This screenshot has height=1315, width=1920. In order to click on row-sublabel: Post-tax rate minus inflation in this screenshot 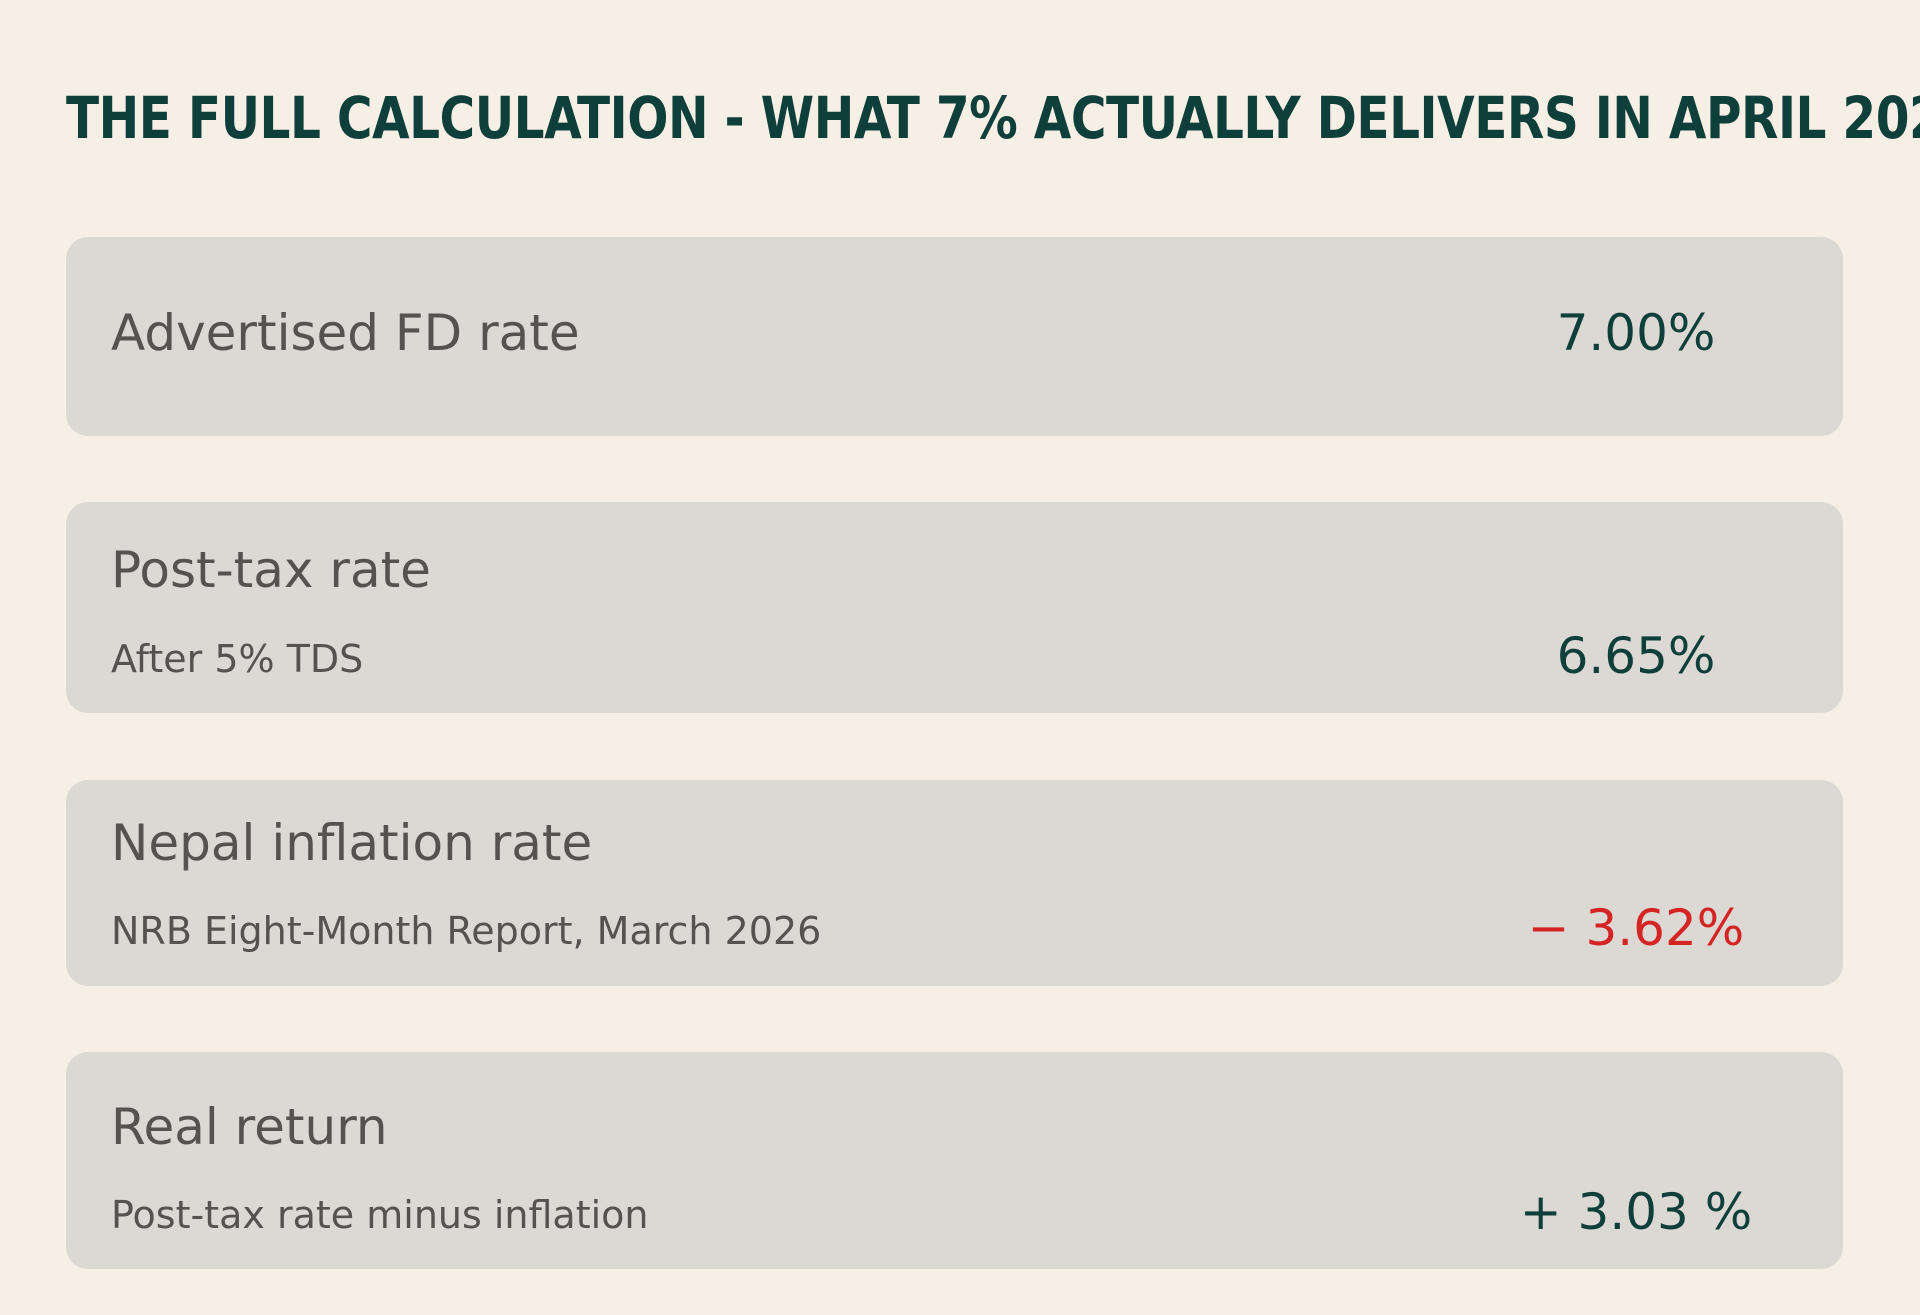, I will do `click(380, 1215)`.